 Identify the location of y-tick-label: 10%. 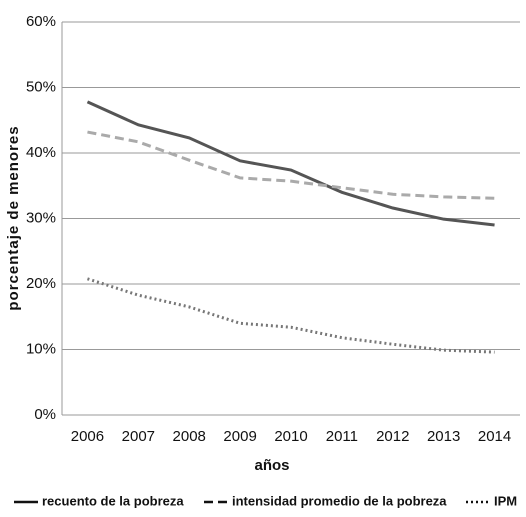
(41, 348).